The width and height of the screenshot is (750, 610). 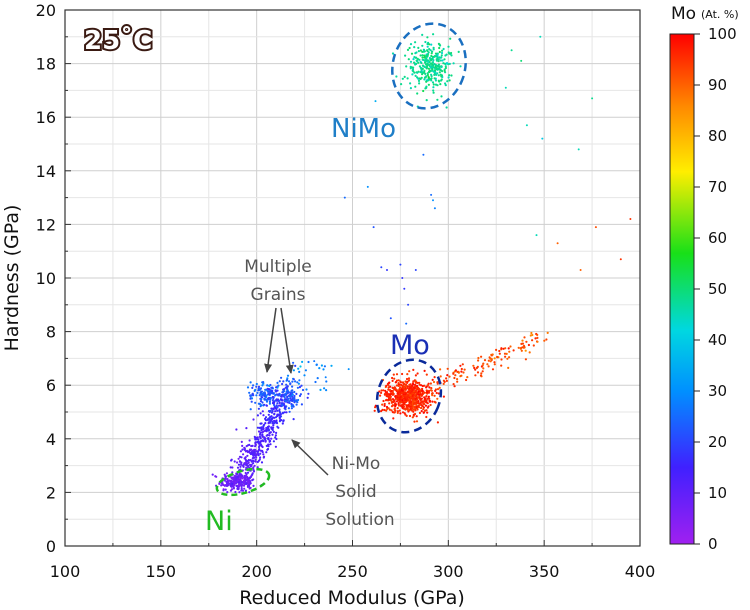 What do you see at coordinates (46, 278) in the screenshot?
I see `y-tick-label: 10` at bounding box center [46, 278].